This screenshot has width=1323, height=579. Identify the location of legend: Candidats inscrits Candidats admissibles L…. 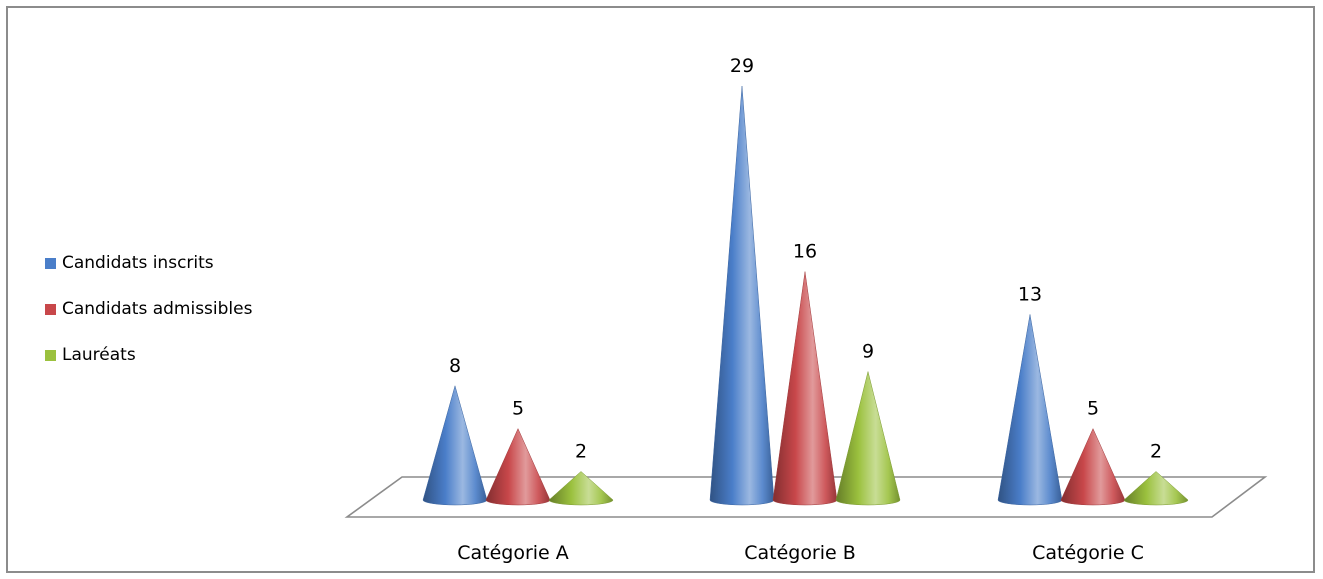
(148, 321).